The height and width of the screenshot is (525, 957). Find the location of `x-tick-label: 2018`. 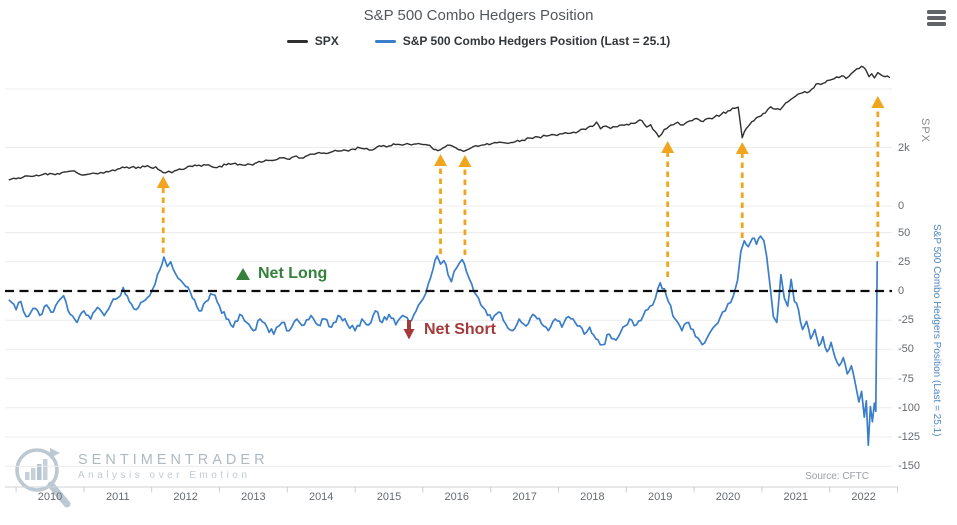

x-tick-label: 2018 is located at coordinates (592, 497).